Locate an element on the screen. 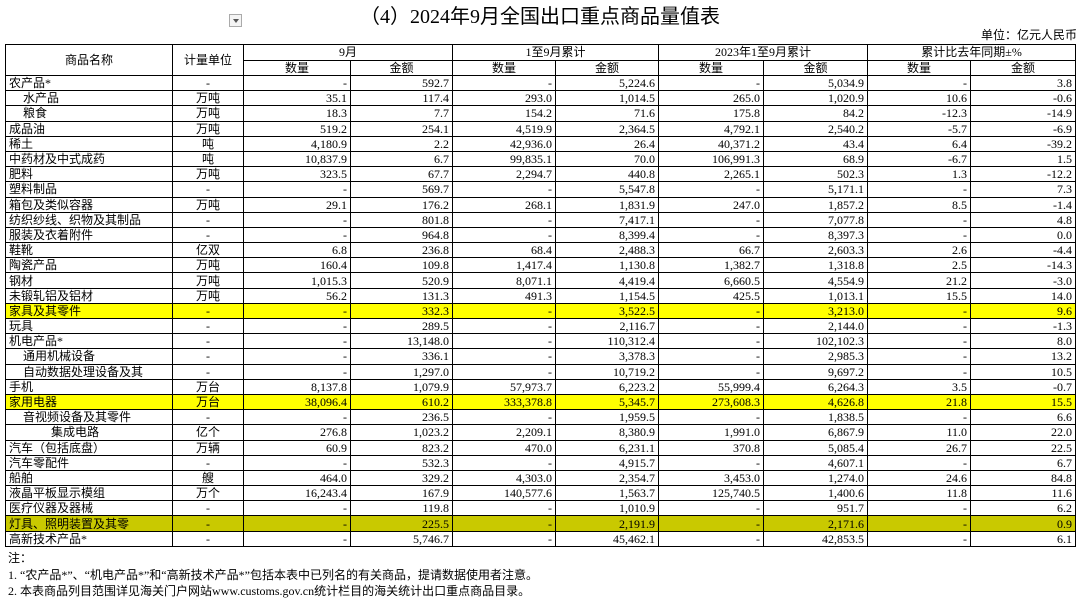  value-cell: 236.8 is located at coordinates (401, 250).